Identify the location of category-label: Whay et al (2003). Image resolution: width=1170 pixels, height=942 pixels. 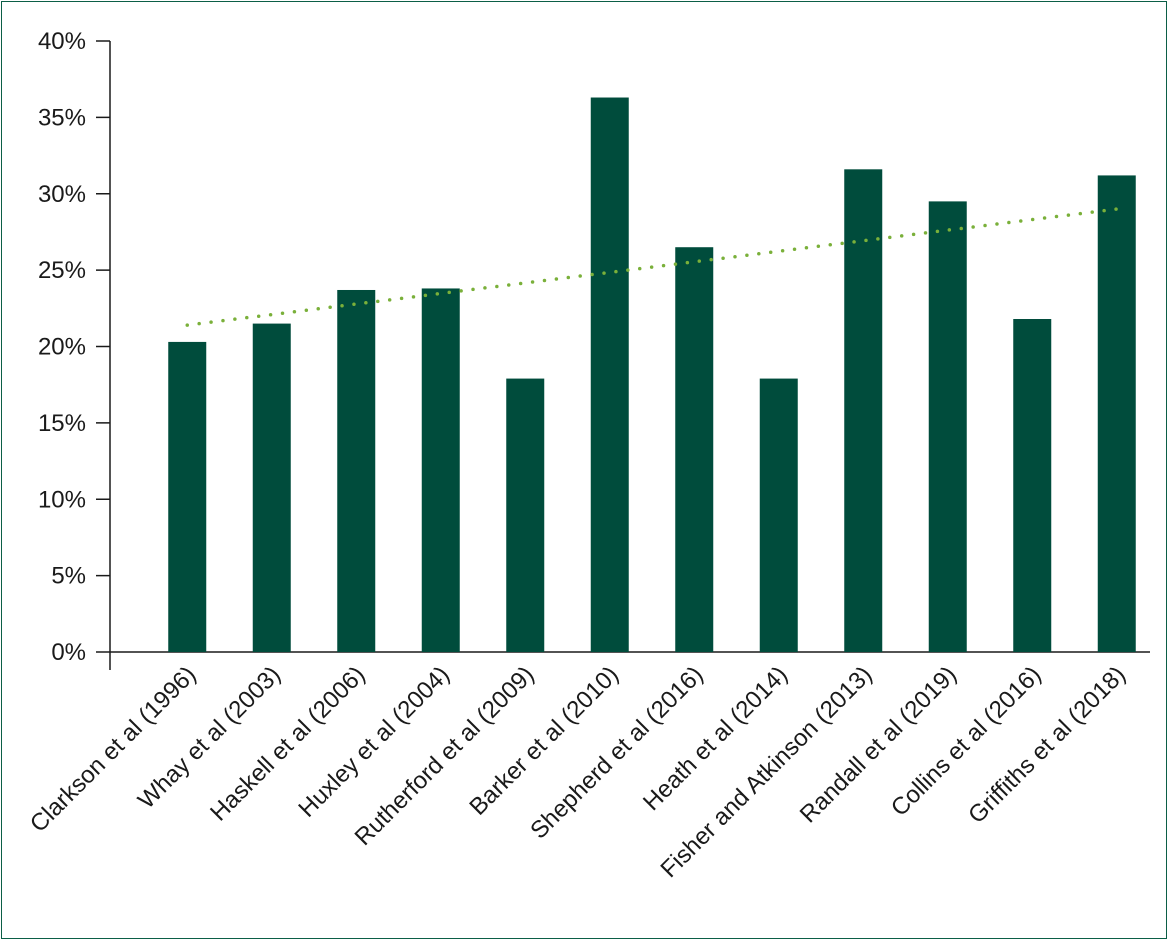
(209, 737).